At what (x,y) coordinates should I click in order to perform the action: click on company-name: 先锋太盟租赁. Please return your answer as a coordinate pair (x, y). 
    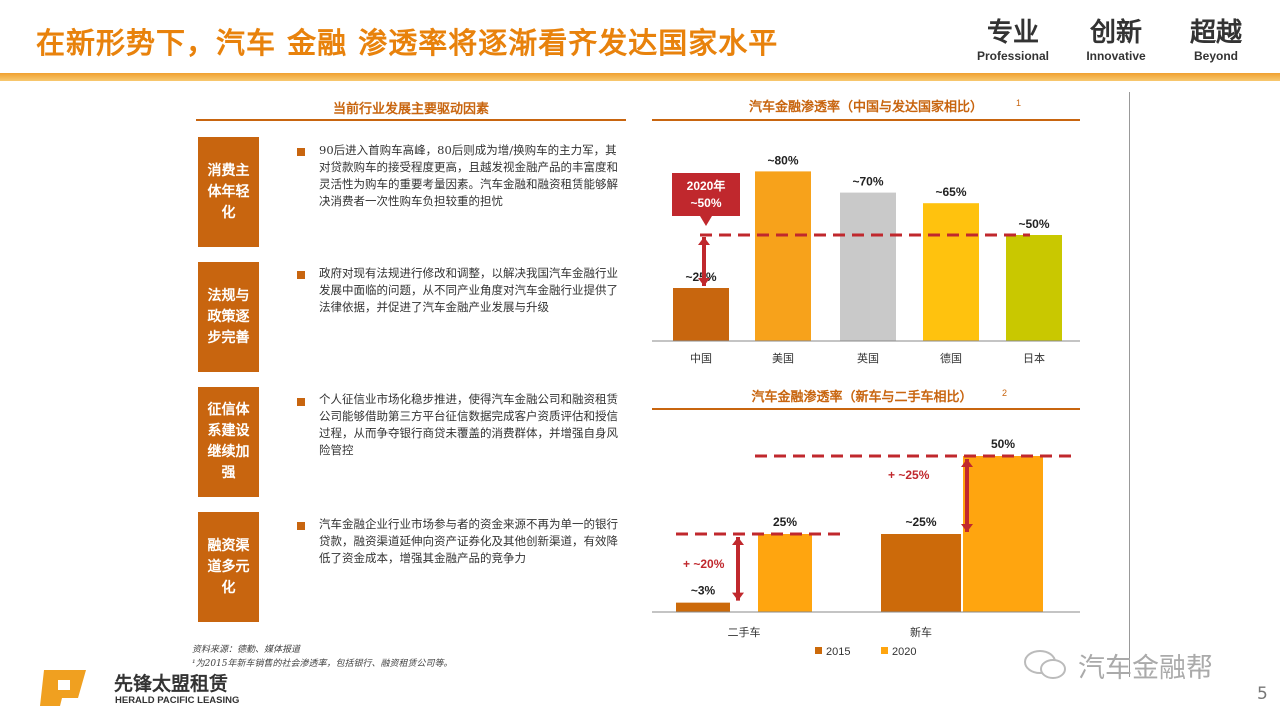
    Looking at the image, I should click on (171, 684).